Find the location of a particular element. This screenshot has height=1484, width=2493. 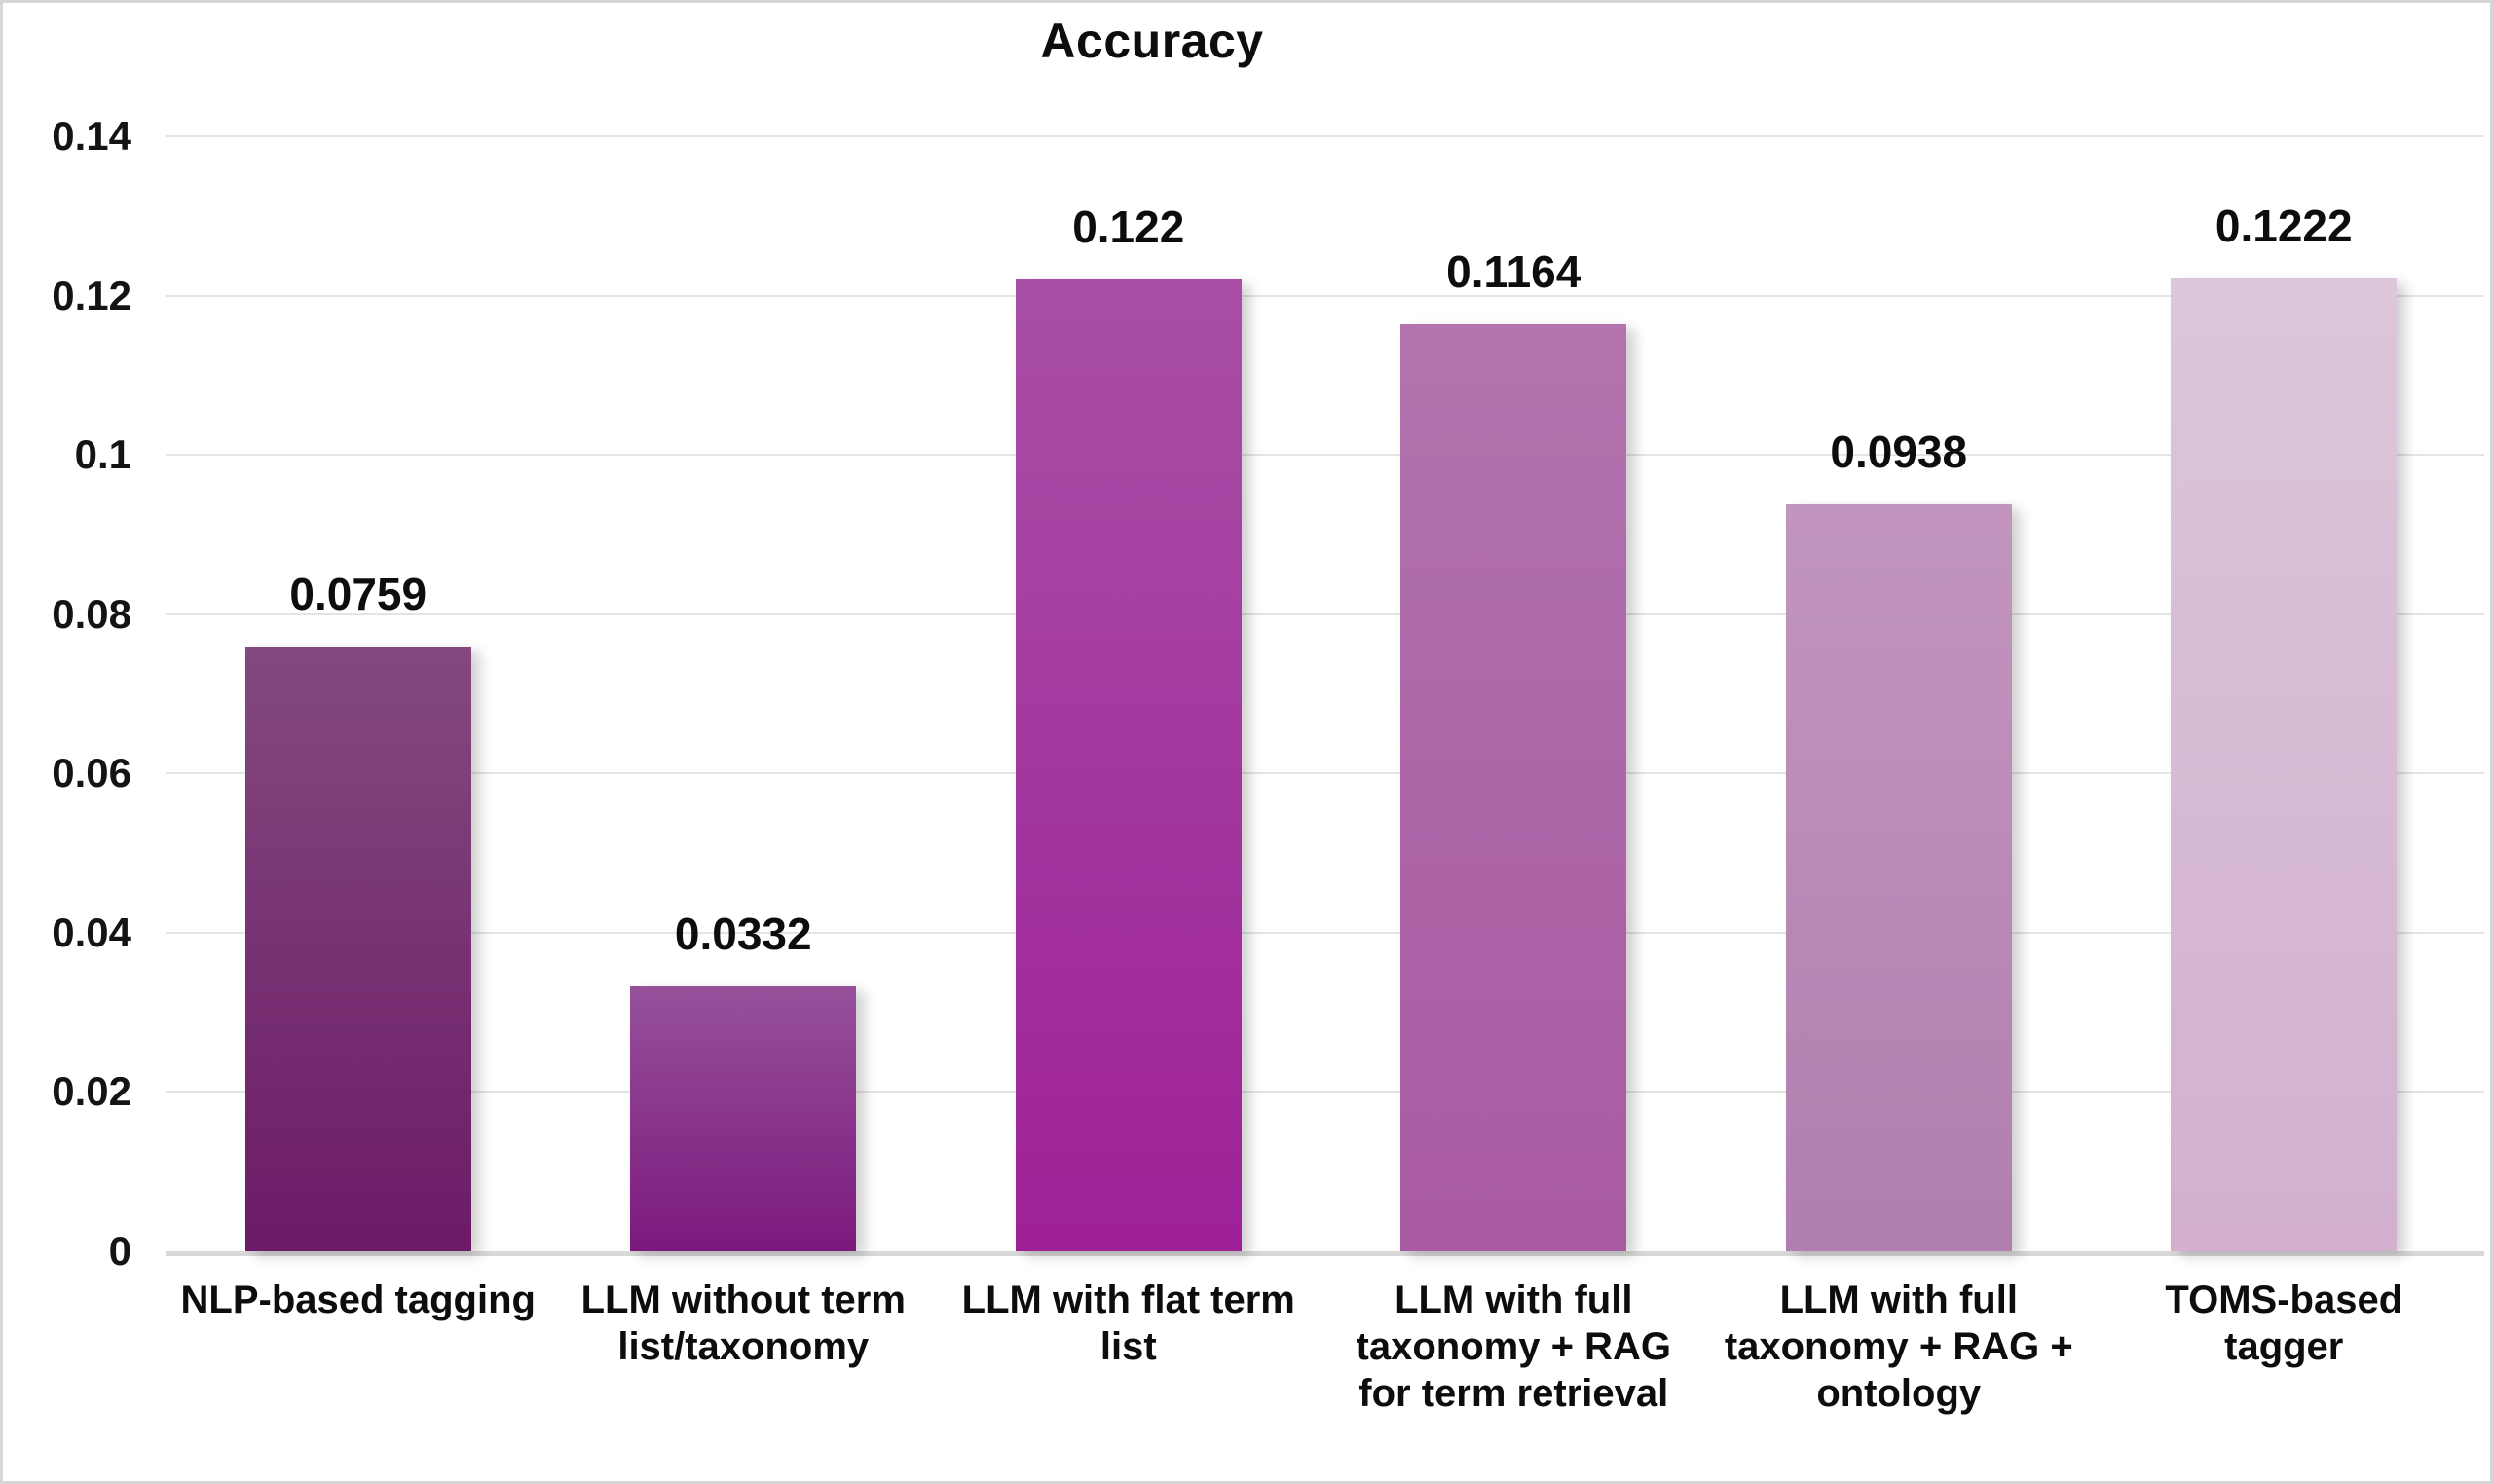

x-axis-label: LLM with full taxonomy + RAG + ontology is located at coordinates (1899, 1347).